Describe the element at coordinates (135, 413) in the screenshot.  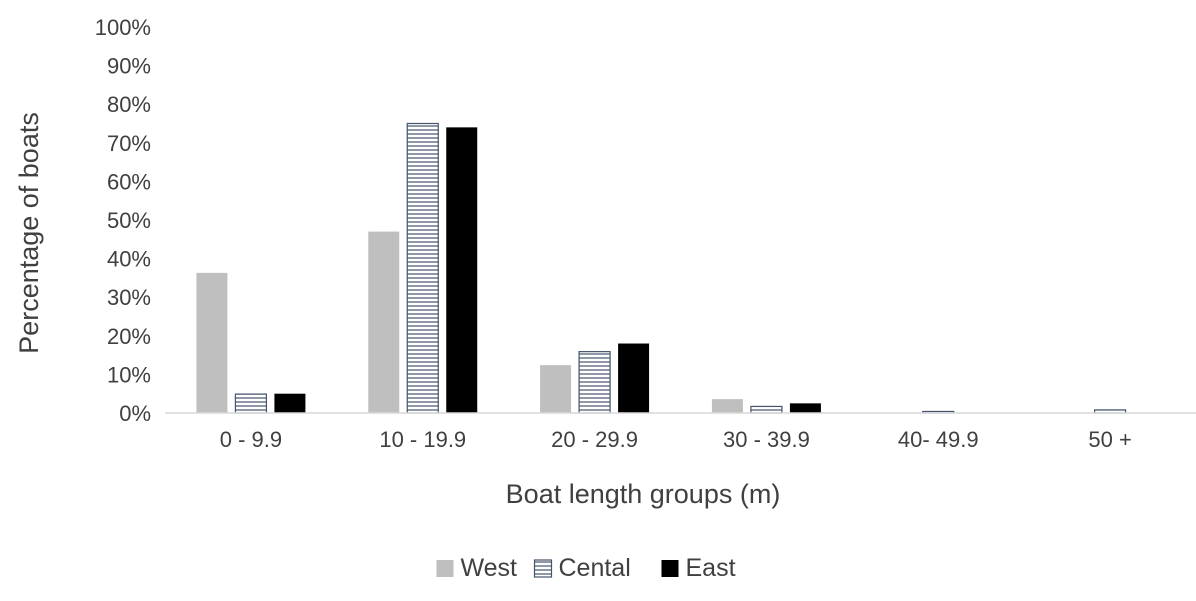
I see `y-tick-label: 0%` at that location.